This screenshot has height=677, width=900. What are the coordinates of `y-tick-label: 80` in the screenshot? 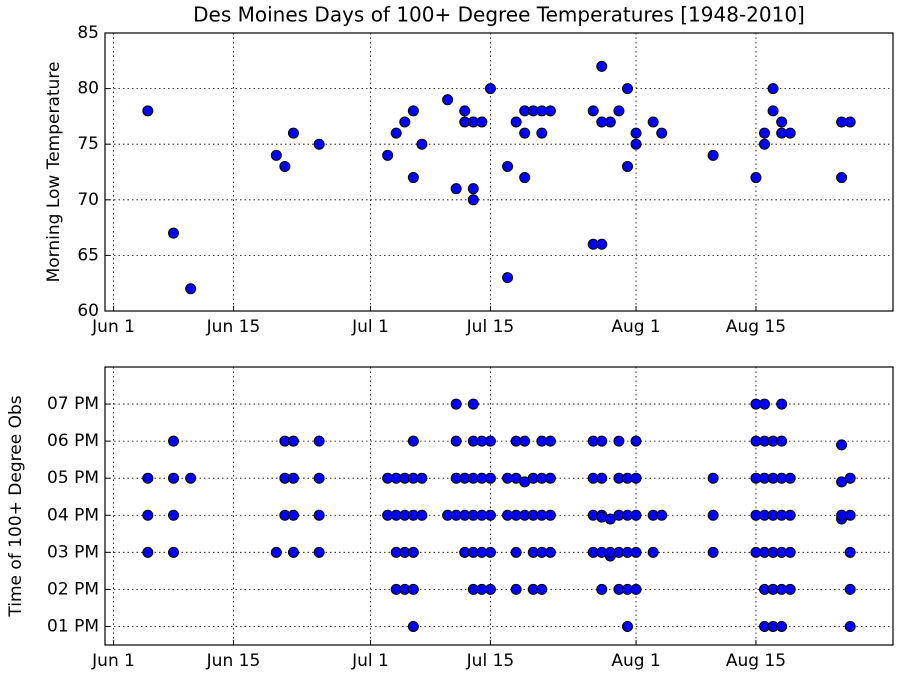 It's located at (88, 89).